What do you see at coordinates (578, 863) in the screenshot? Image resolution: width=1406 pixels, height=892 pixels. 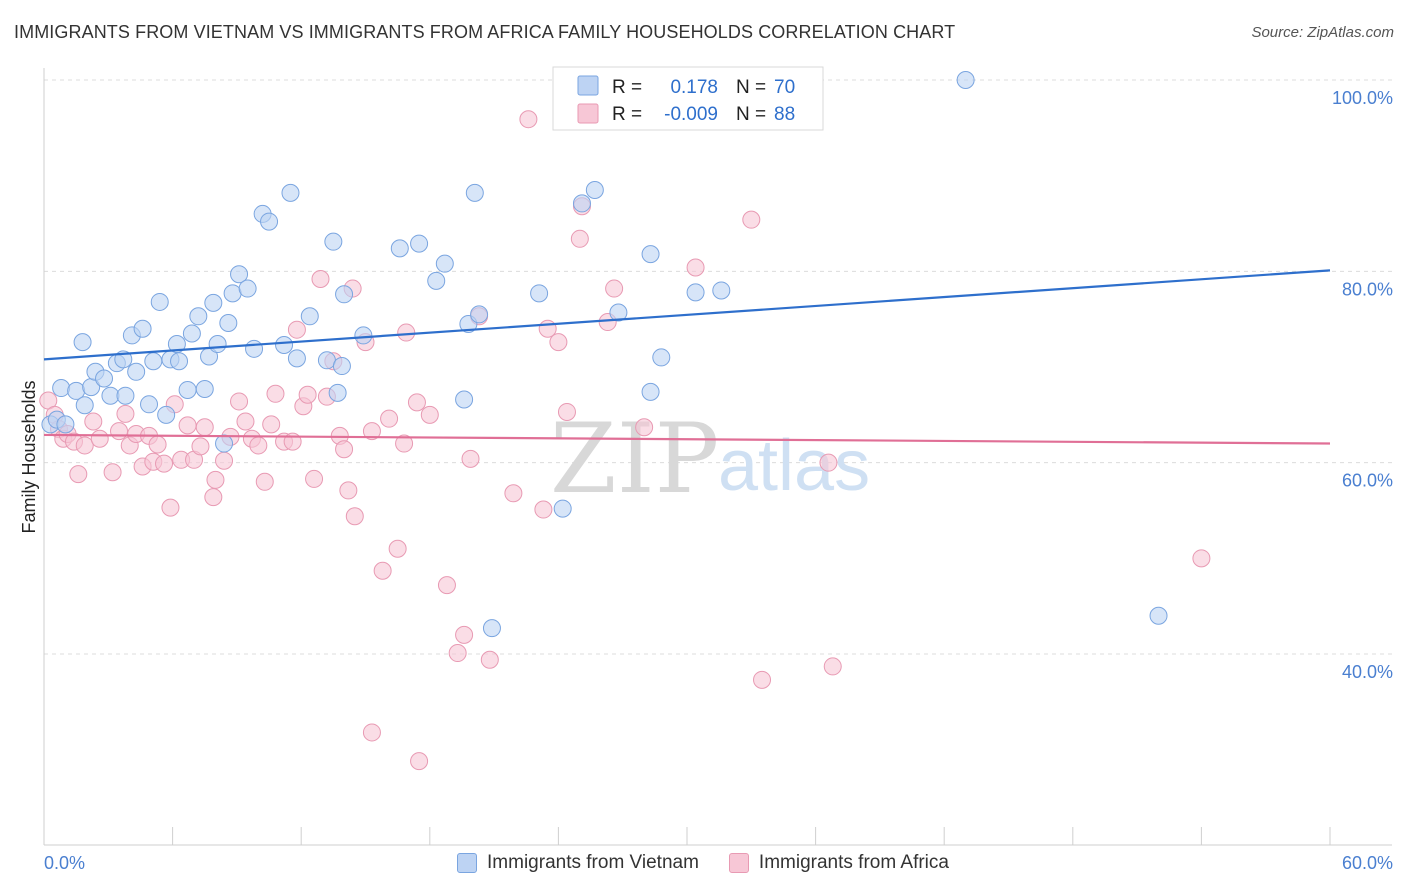 I see `bottom-legend-vietnam: Immigrants from Vietnam` at bounding box center [578, 863].